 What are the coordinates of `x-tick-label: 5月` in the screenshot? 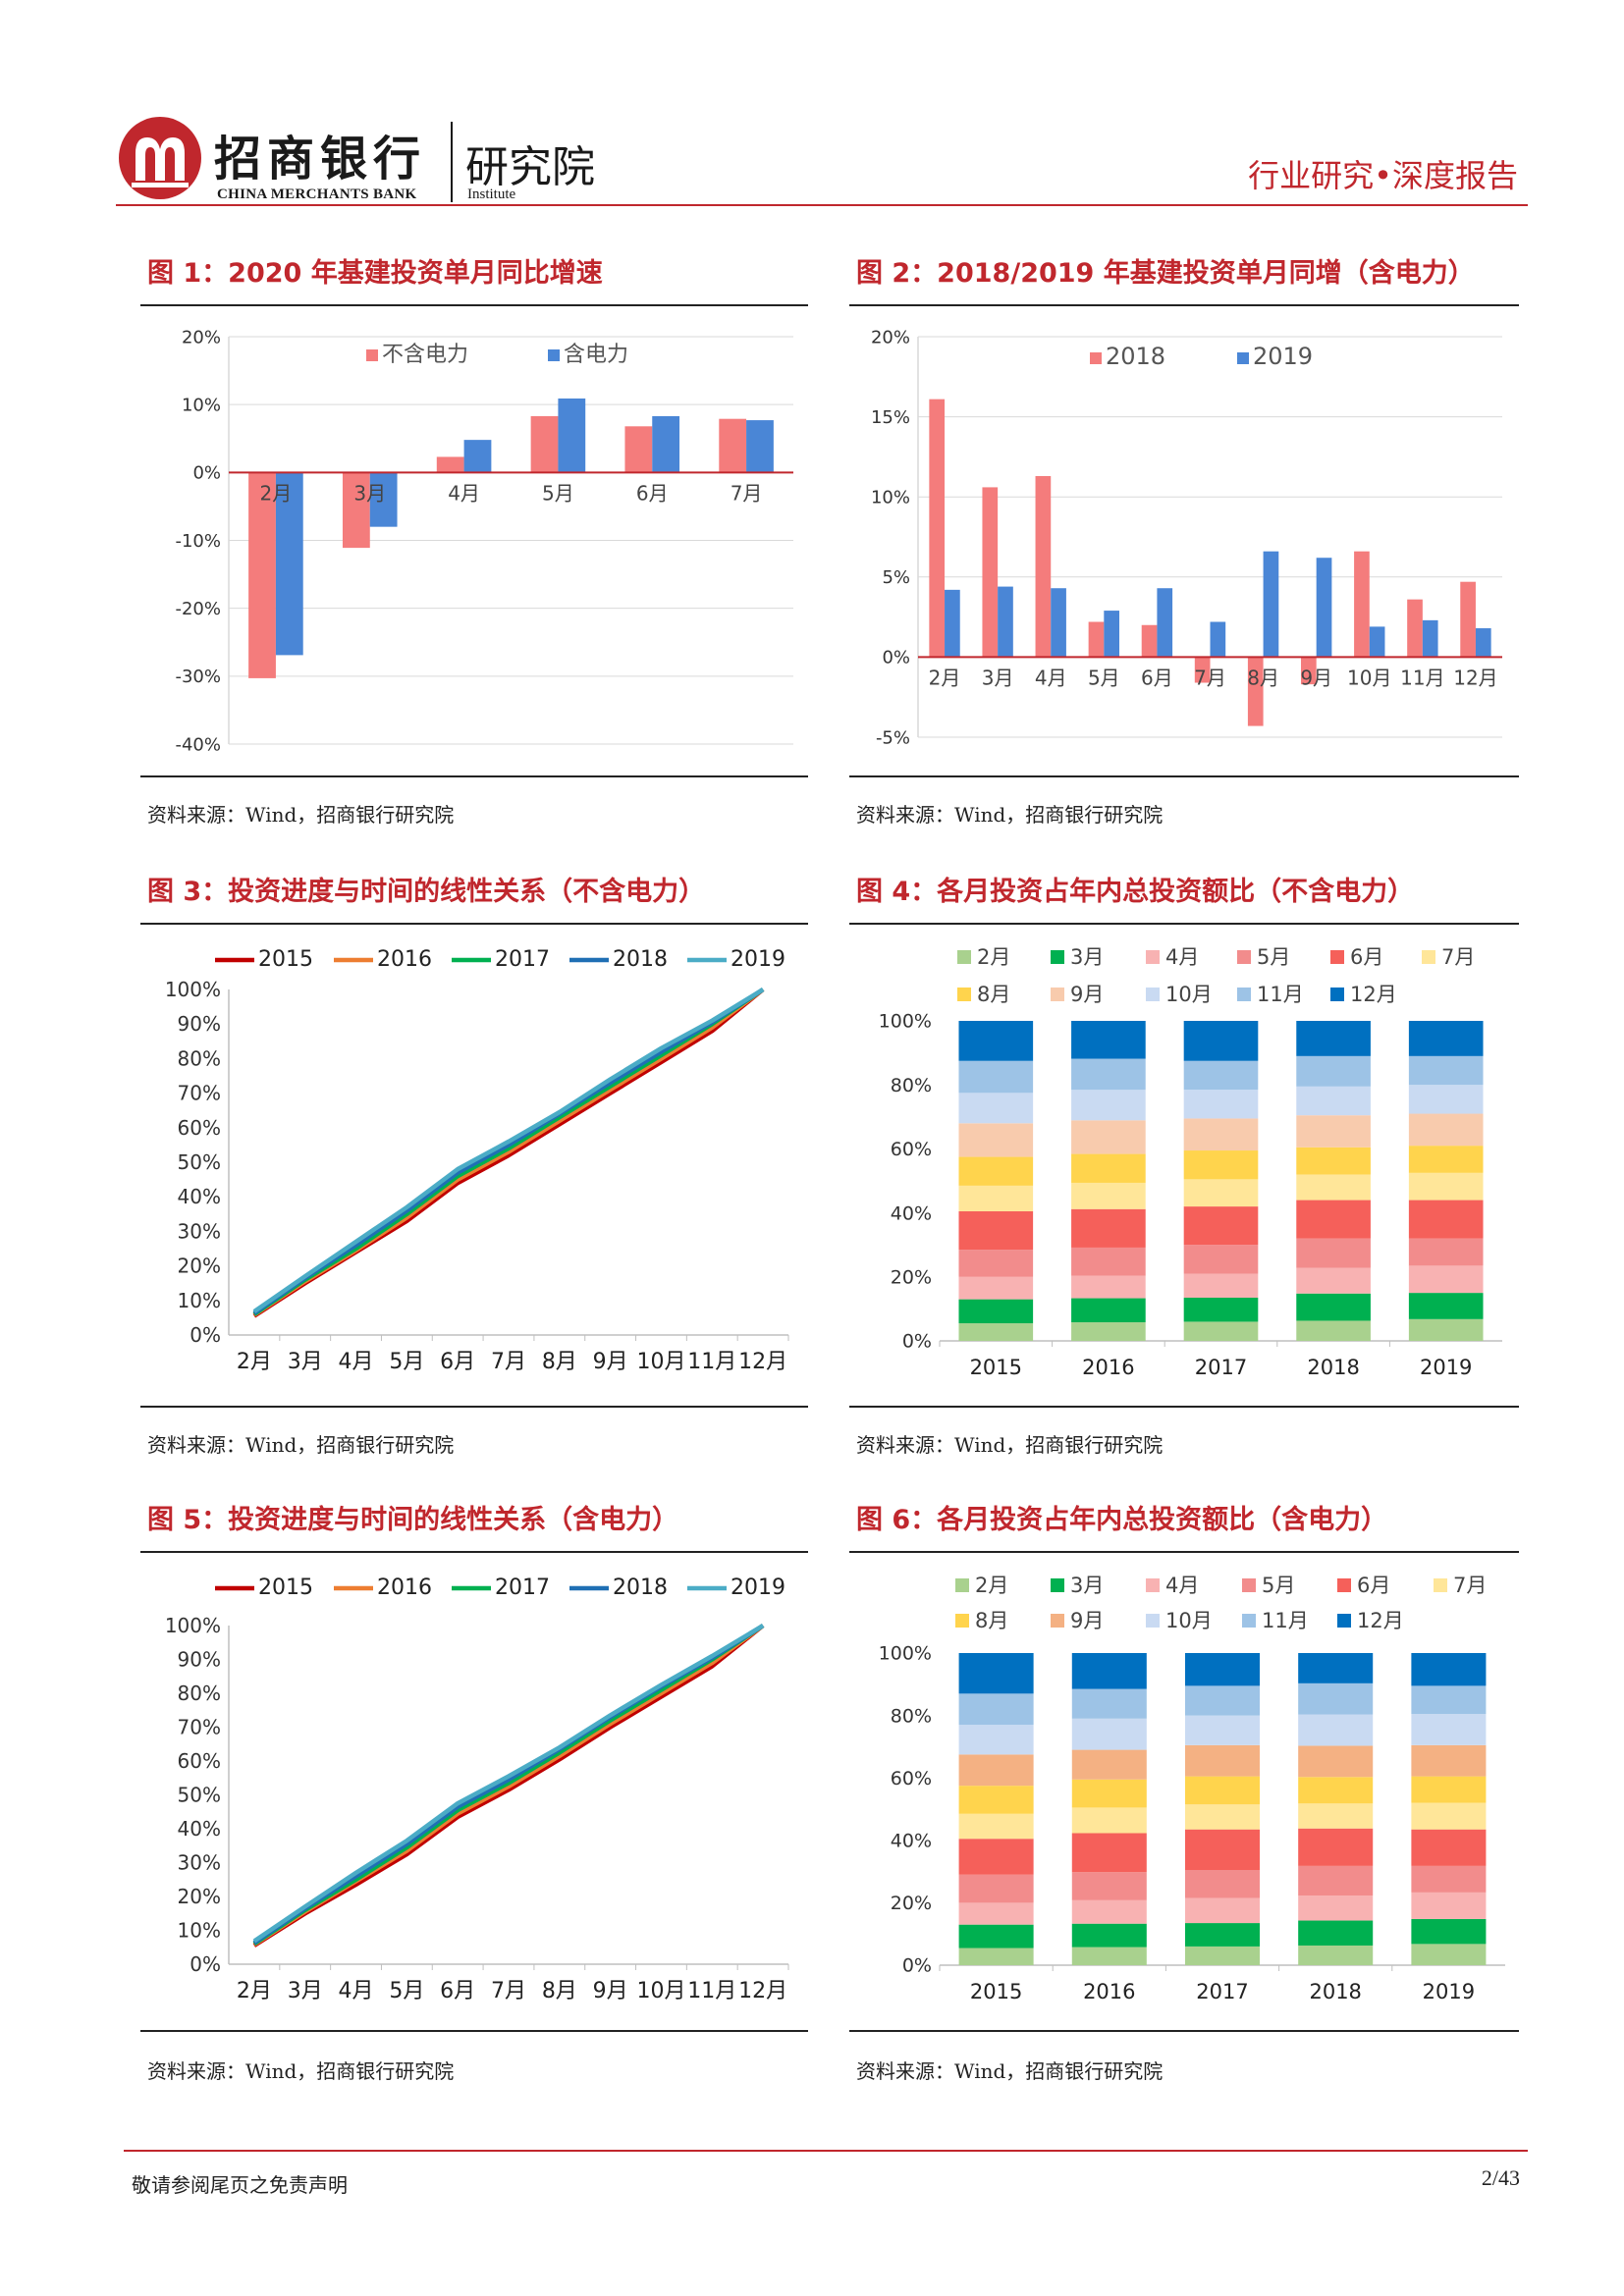 It's located at (406, 1991).